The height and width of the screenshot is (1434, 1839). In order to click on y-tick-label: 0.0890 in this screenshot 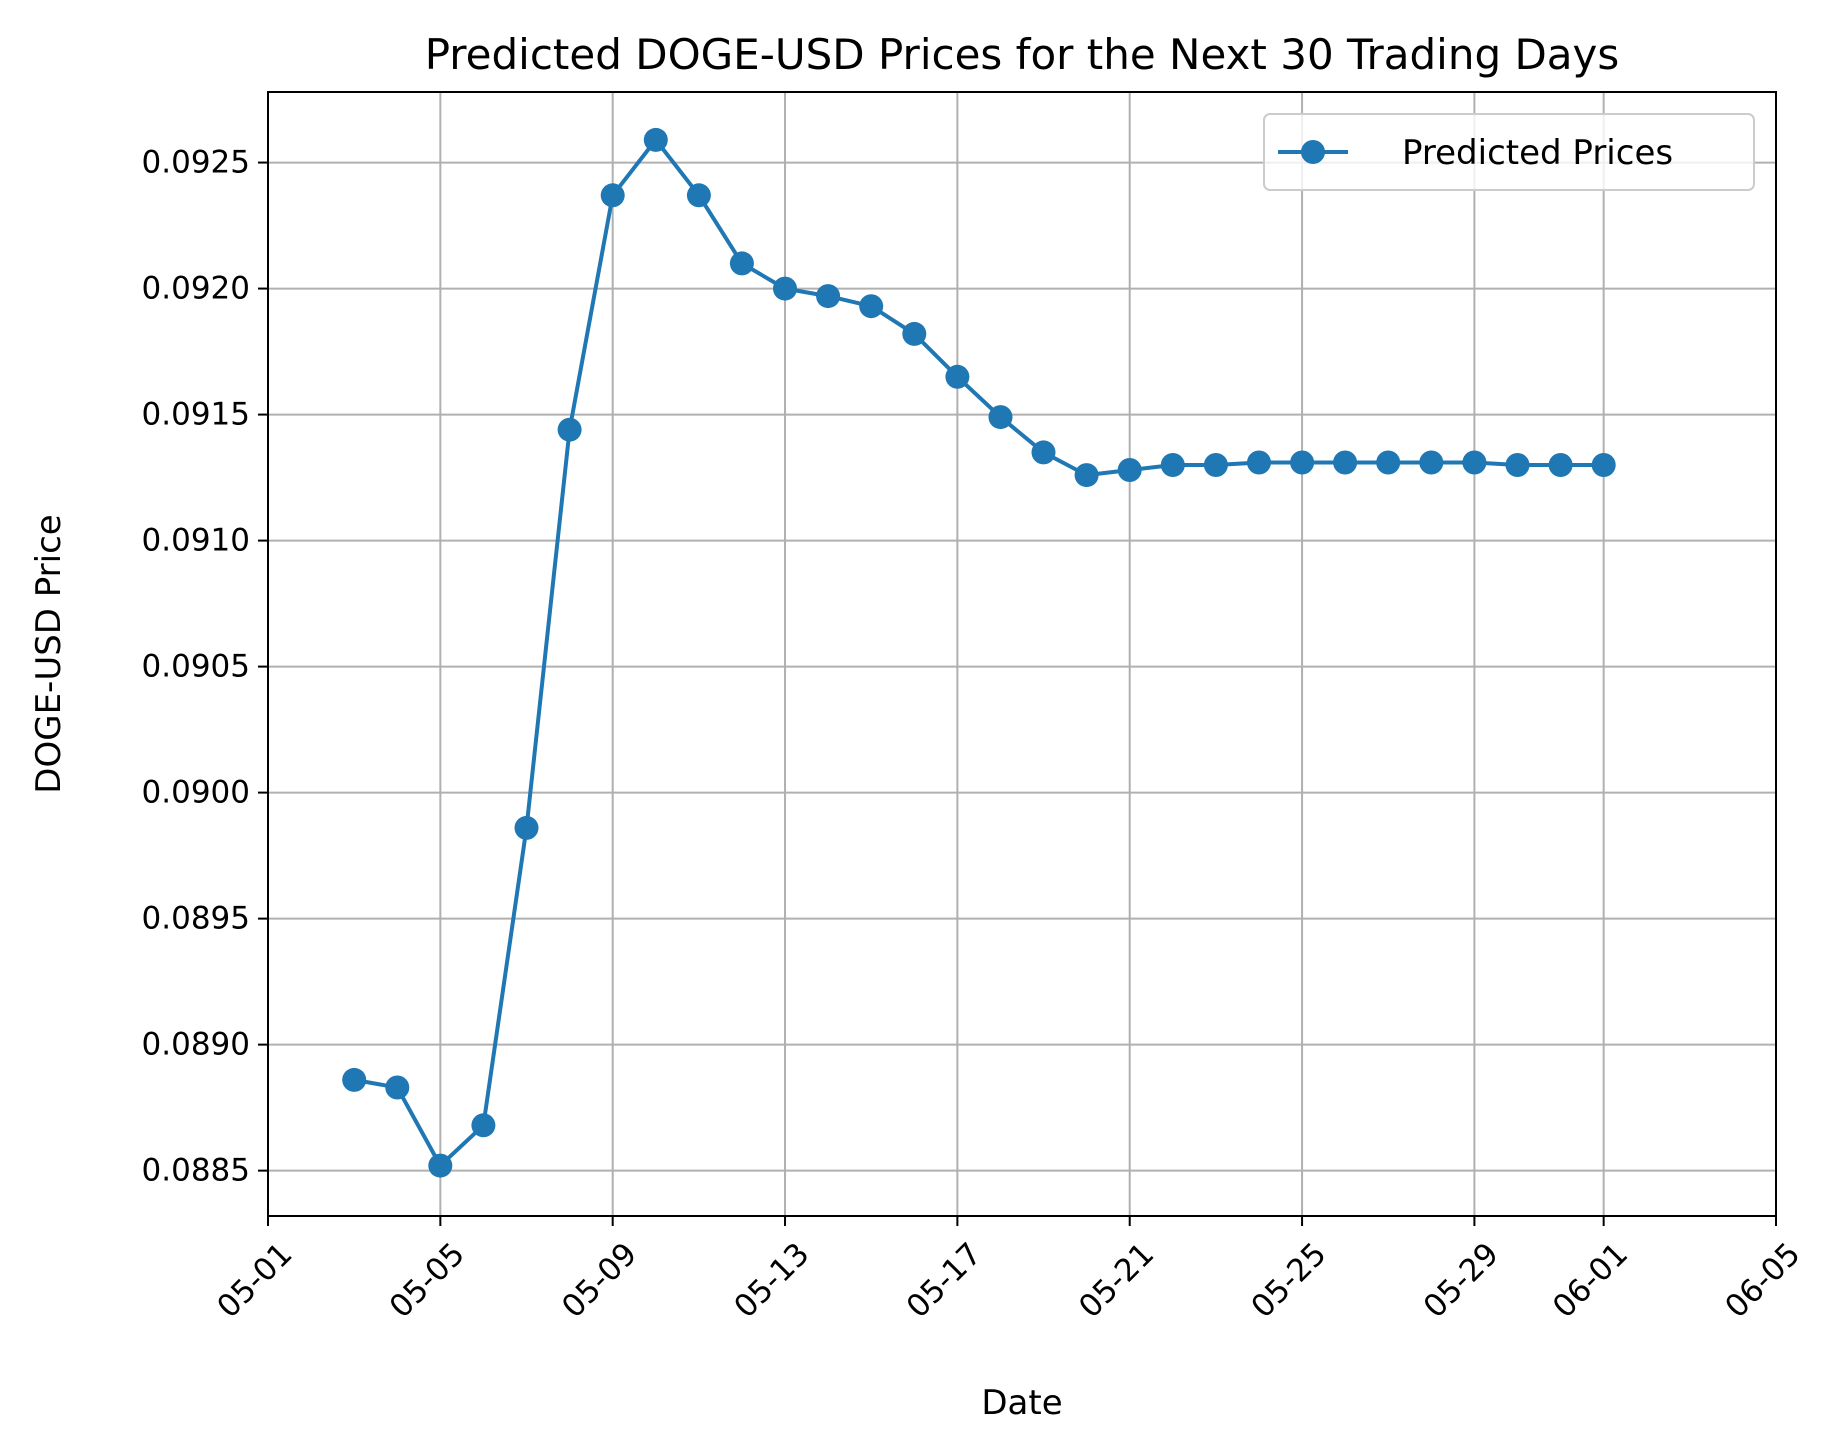, I will do `click(196, 1045)`.